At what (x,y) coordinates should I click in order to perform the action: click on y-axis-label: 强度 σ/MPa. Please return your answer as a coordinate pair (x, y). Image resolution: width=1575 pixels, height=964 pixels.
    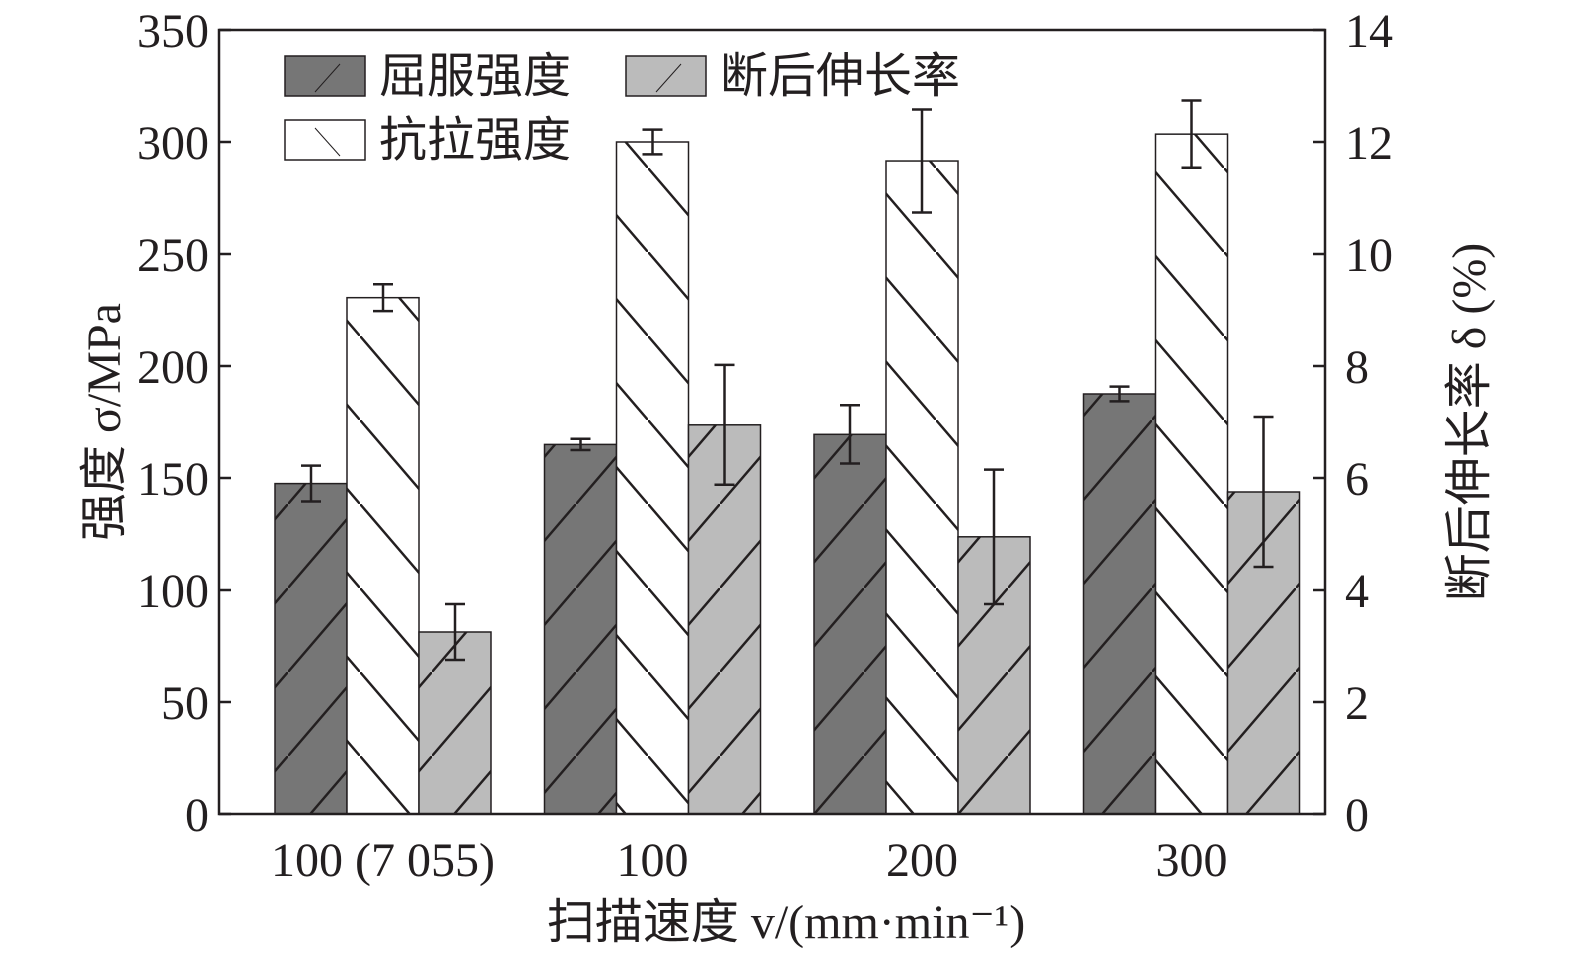
    Looking at the image, I should click on (104, 422).